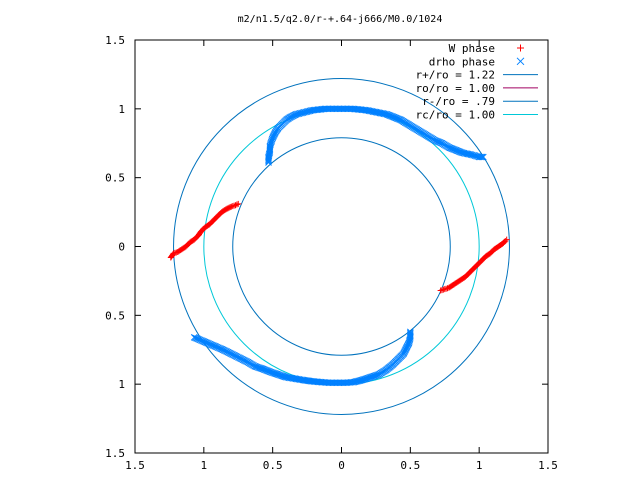  What do you see at coordinates (455, 75) in the screenshot?
I see `legend-label: r+/ro = 1.22` at bounding box center [455, 75].